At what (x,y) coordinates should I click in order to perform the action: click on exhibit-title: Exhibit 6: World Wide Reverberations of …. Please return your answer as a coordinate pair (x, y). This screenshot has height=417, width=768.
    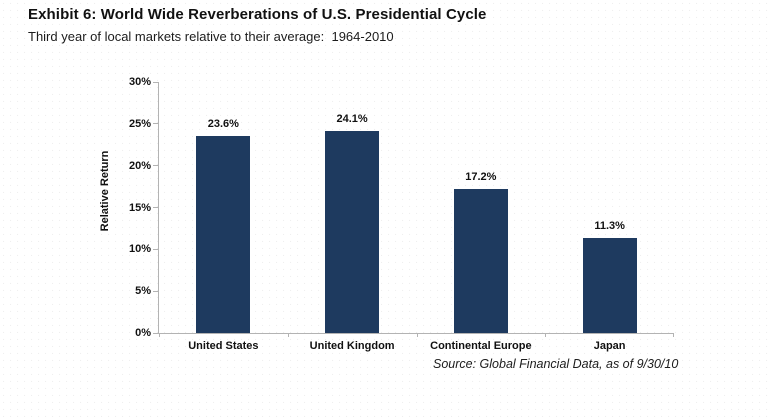
    Looking at the image, I should click on (257, 14).